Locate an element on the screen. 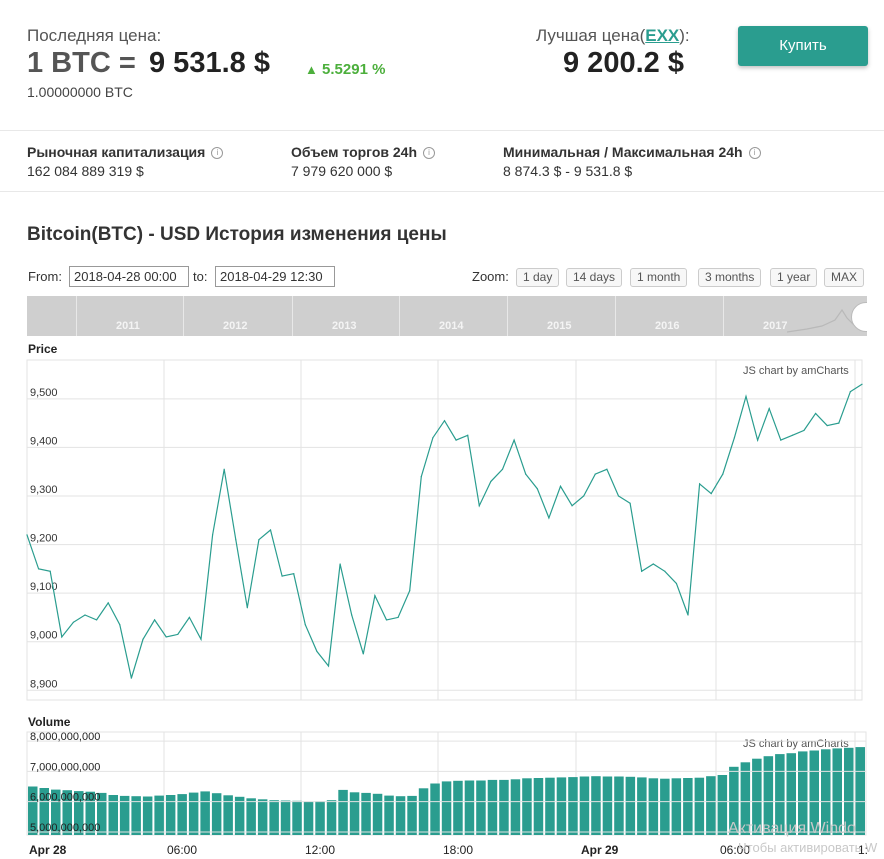  zoom-1-month: 1 month is located at coordinates (659, 277).